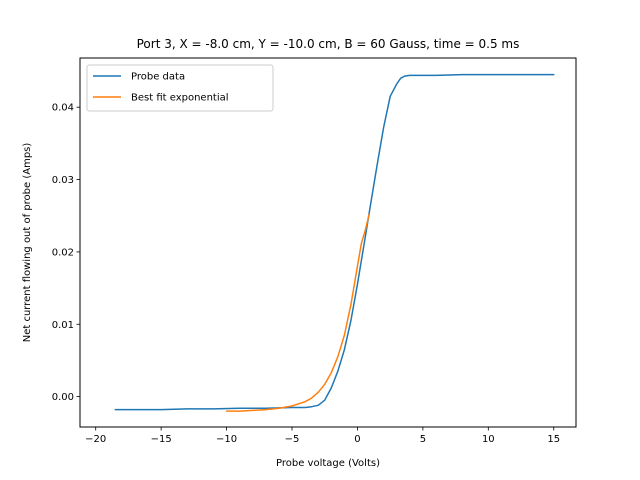 This screenshot has width=640, height=480. I want to click on y-tick-label: 0.04, so click(63, 108).